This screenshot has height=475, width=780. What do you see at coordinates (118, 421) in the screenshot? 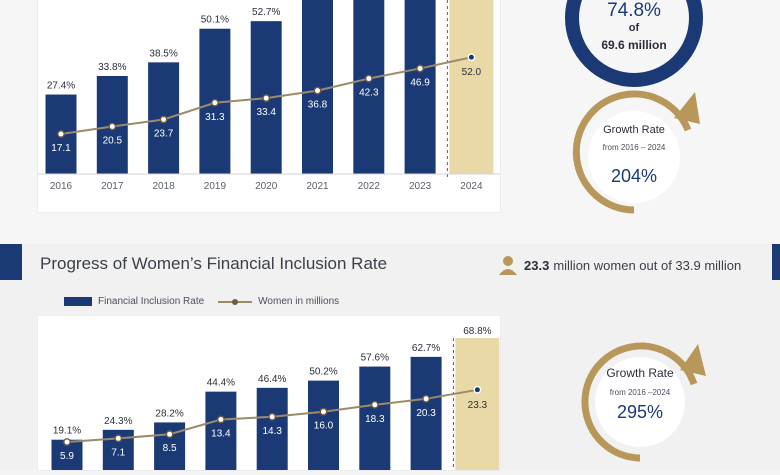
I see `bar-value-label: 24.3%` at bounding box center [118, 421].